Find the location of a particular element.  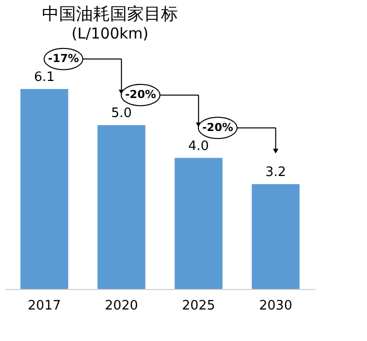

chart-subtitle: (L/100km) is located at coordinates (110, 33).